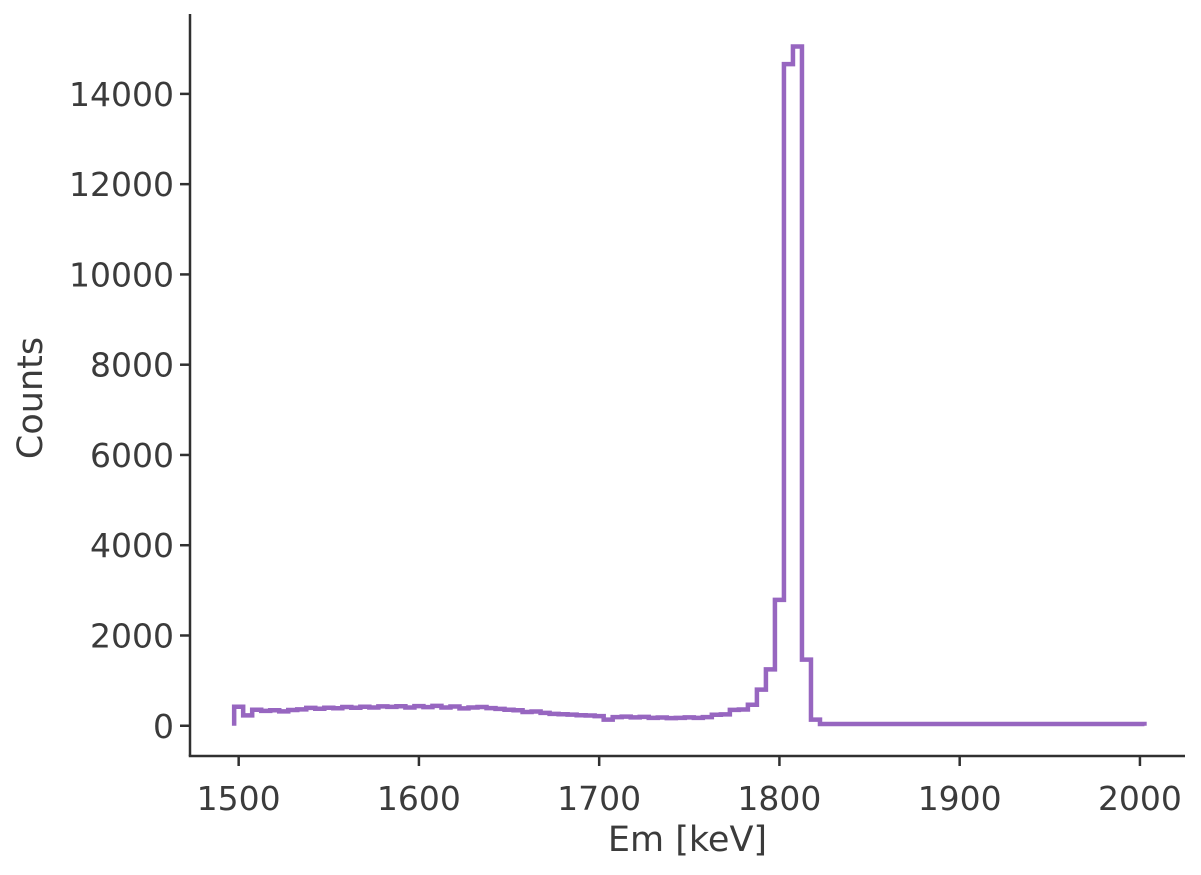 Image resolution: width=1201 pixels, height=875 pixels. What do you see at coordinates (687, 840) in the screenshot?
I see `x-axis-label: Em [keV]` at bounding box center [687, 840].